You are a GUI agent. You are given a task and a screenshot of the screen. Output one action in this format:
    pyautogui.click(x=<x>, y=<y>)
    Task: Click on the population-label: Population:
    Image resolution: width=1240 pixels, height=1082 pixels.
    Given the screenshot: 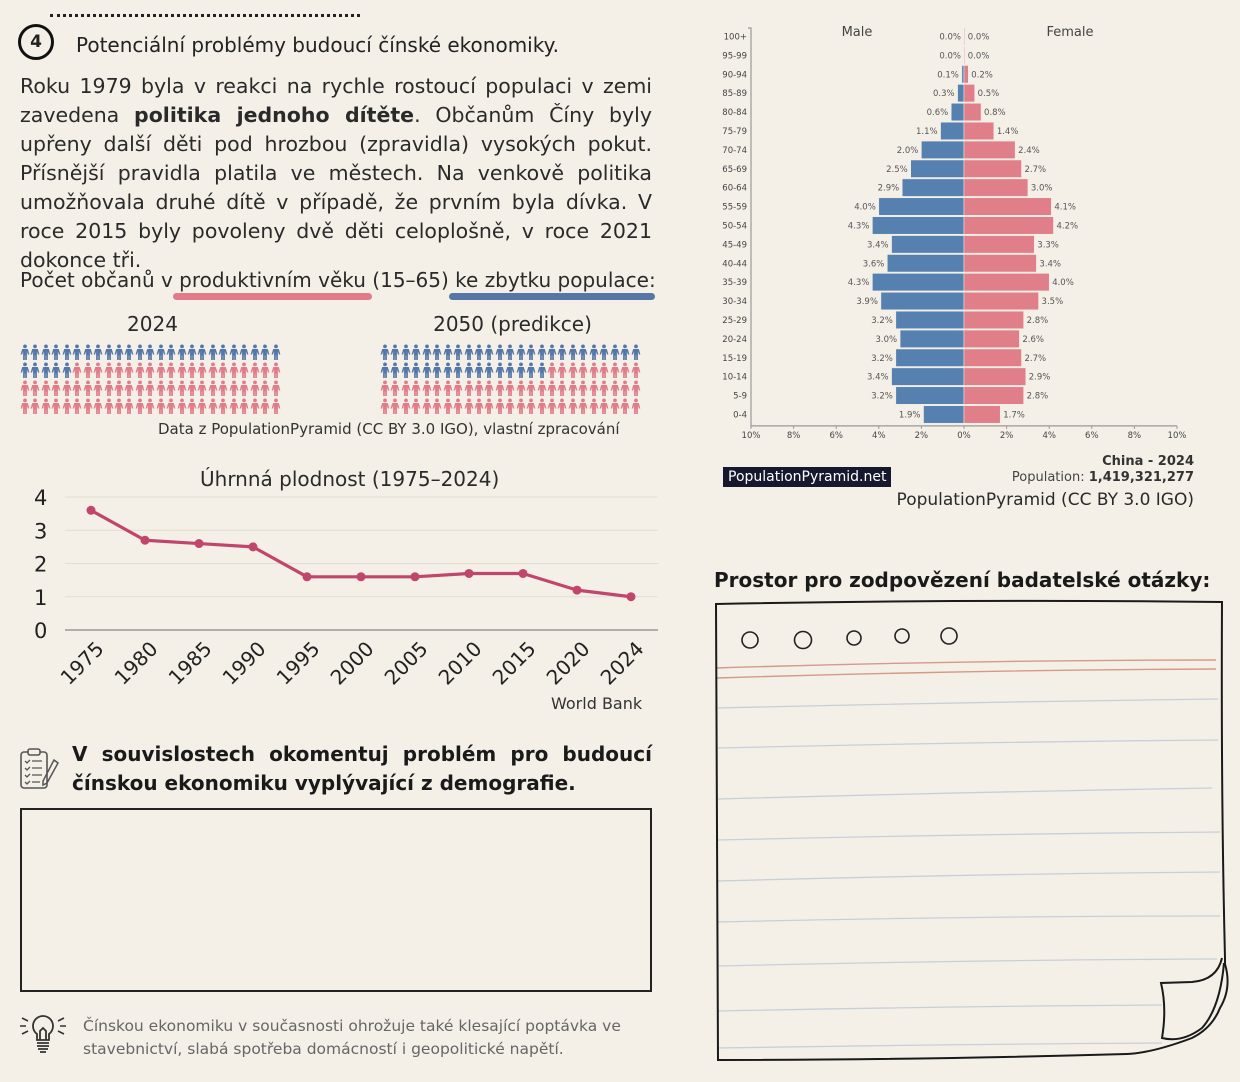 What is the action you would take?
    pyautogui.click(x=1048, y=477)
    